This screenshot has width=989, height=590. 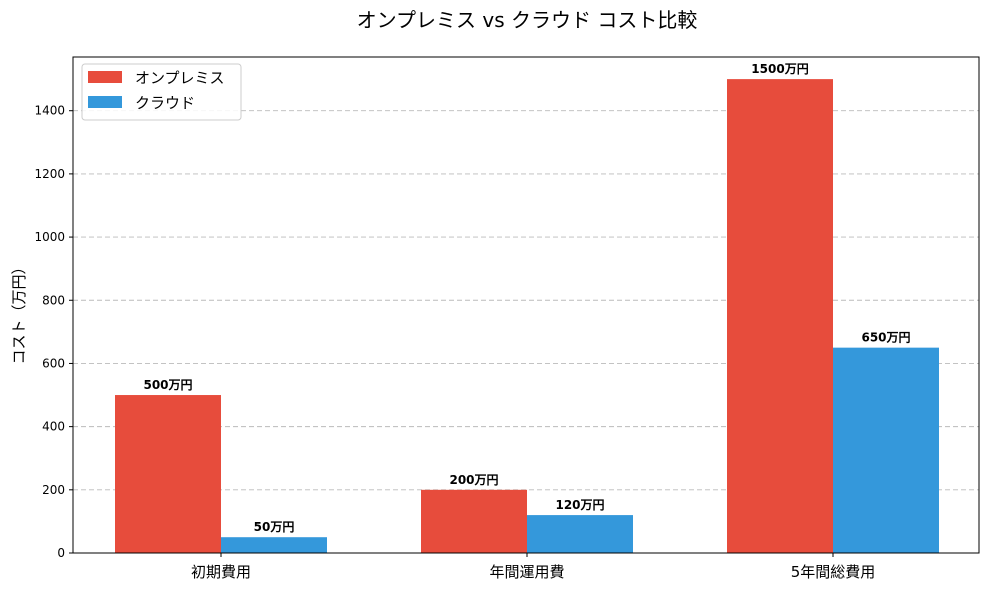 I want to click on y-tick-label: 800, so click(x=53, y=300).